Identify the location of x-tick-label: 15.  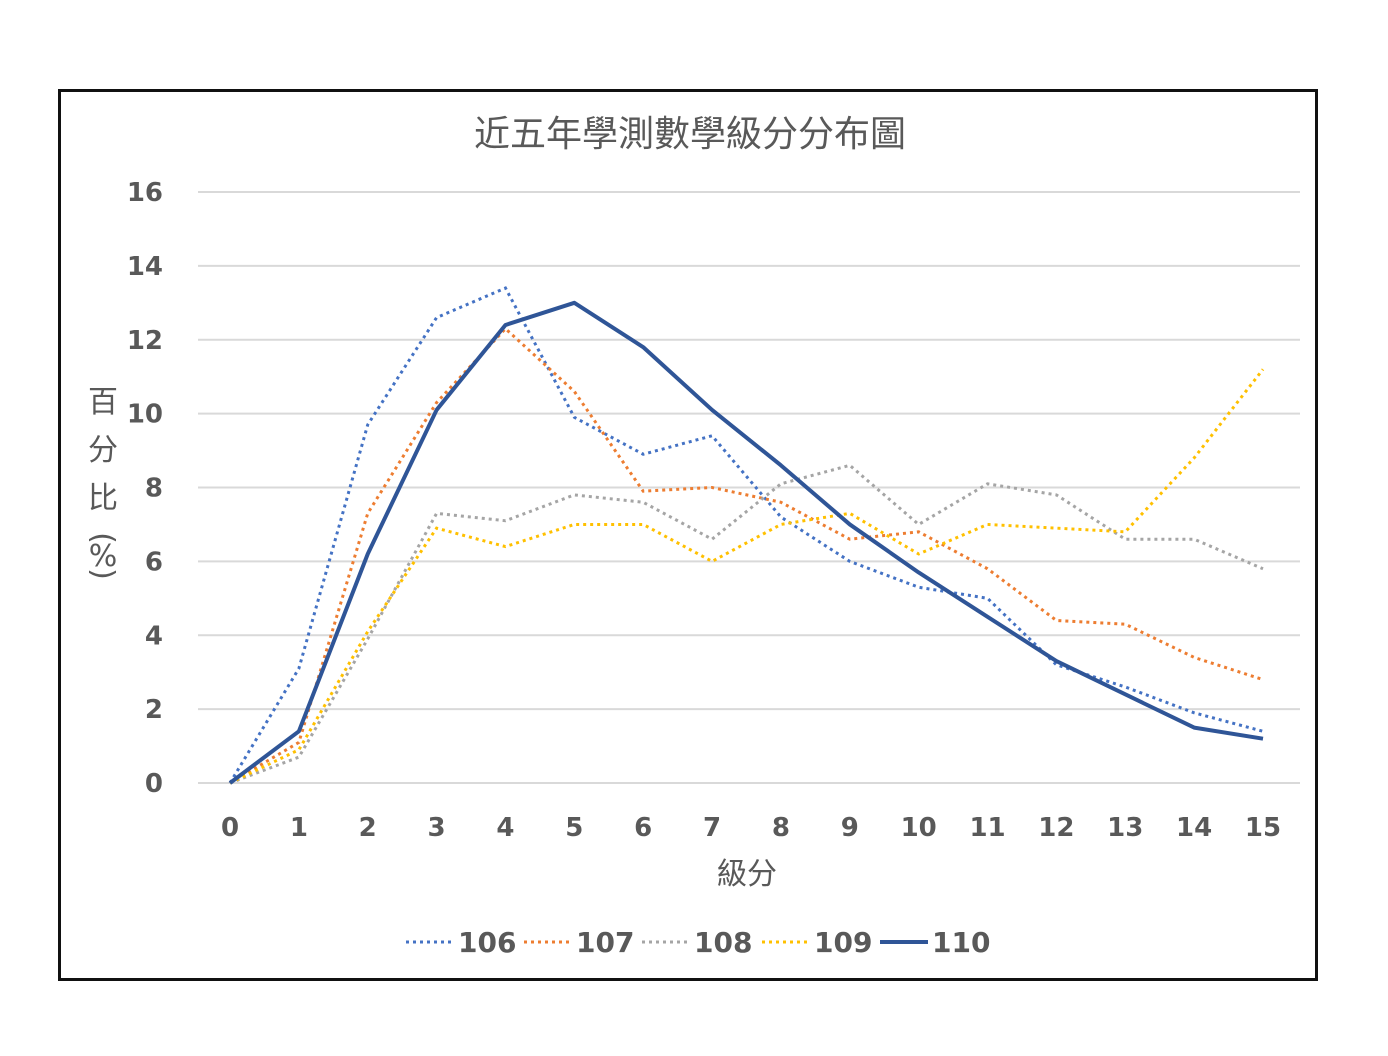
(1263, 828).